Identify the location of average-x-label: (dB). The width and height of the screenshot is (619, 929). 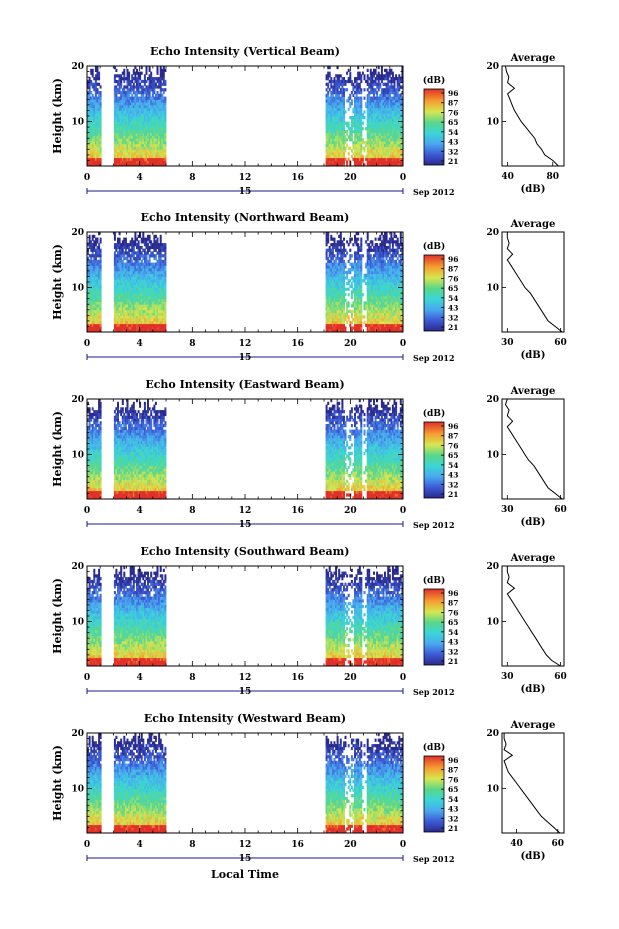
(533, 189).